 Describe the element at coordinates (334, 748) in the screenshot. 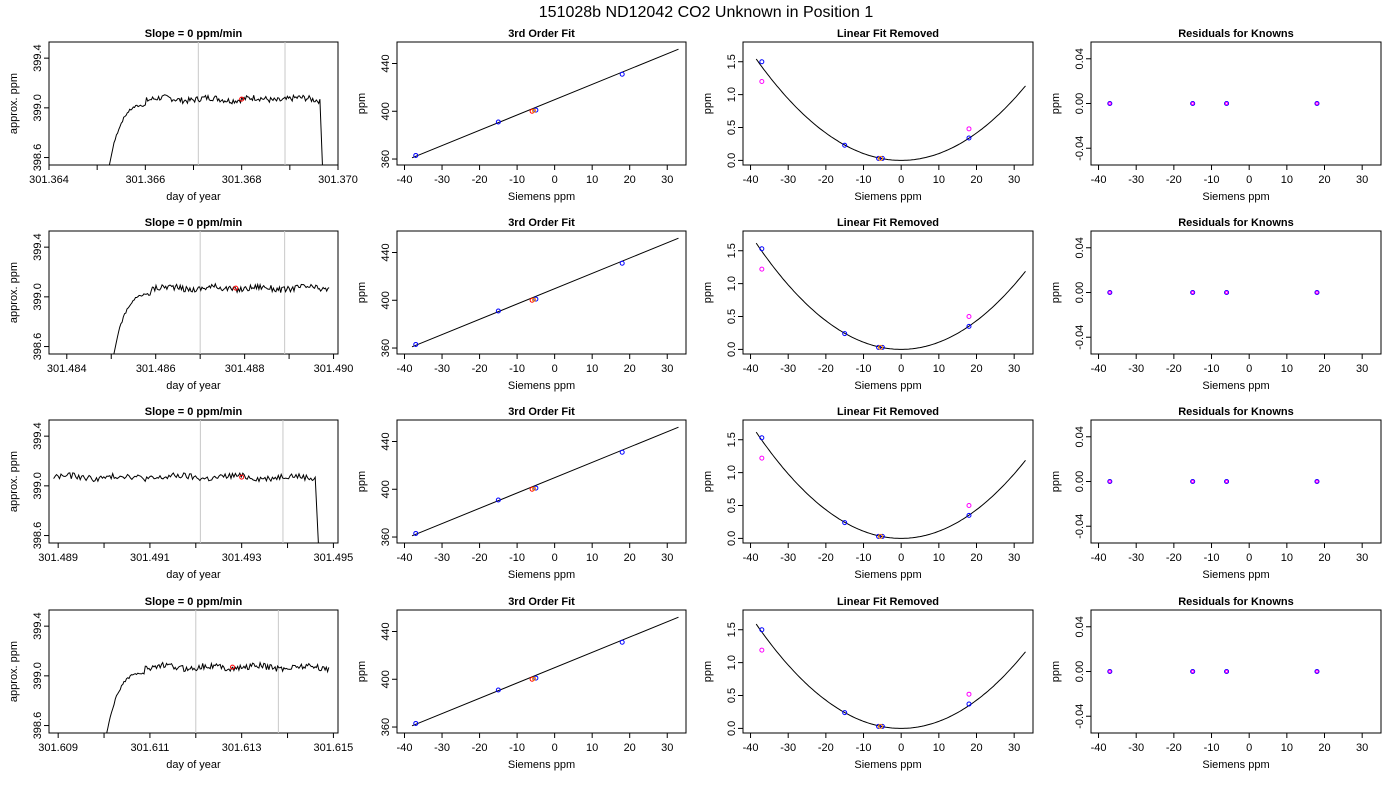

I see `x-tick-label: 301.615` at that location.